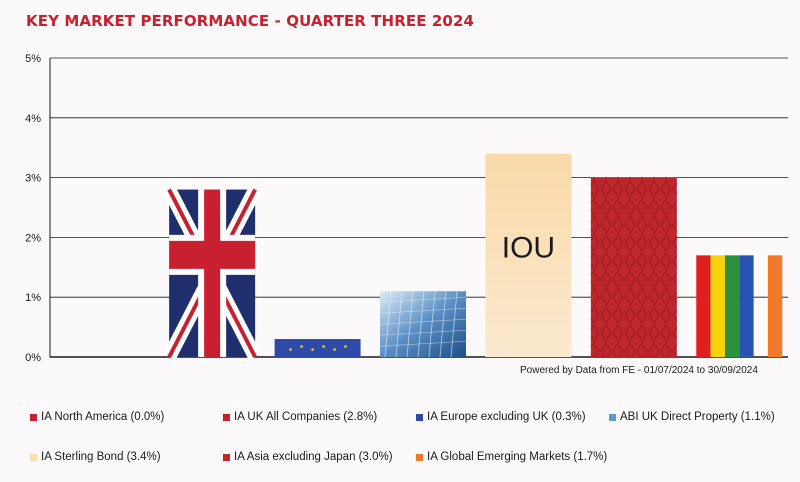 The height and width of the screenshot is (482, 800). Describe the element at coordinates (103, 417) in the screenshot. I see `legend-label: IA North America (0.0%)` at that location.